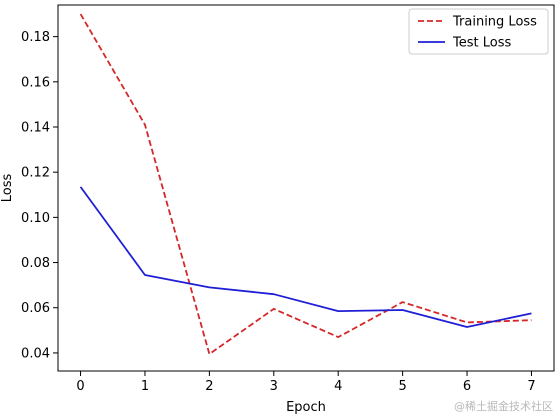 This screenshot has height=415, width=557. What do you see at coordinates (531, 386) in the screenshot?
I see `x-tick-label: 7` at bounding box center [531, 386].